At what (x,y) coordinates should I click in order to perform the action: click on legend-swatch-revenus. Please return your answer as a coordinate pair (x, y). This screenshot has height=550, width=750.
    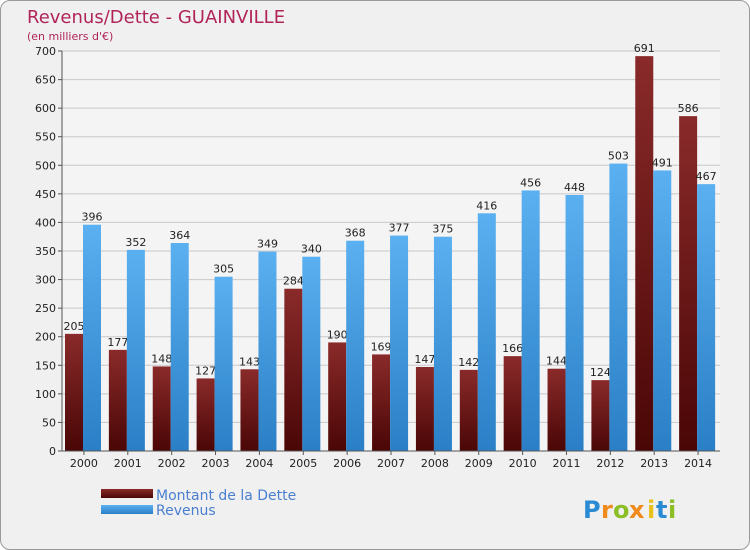
    Looking at the image, I should click on (127, 509).